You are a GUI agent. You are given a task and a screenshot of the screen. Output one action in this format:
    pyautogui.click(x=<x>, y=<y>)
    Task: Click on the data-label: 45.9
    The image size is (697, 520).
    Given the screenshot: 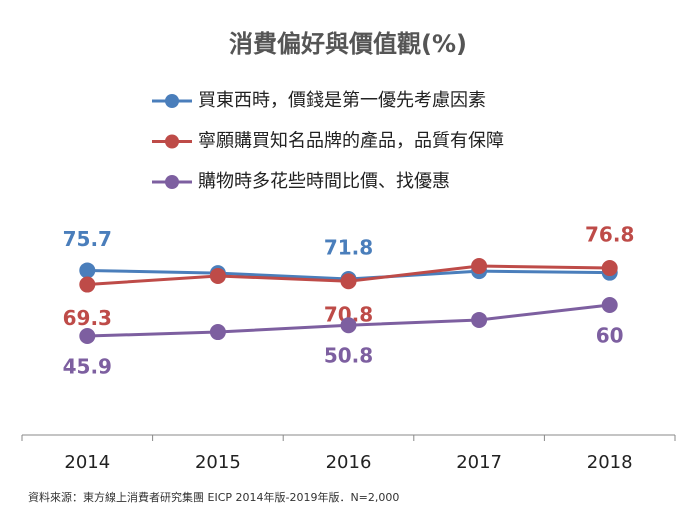 What is the action you would take?
    pyautogui.click(x=87, y=367)
    